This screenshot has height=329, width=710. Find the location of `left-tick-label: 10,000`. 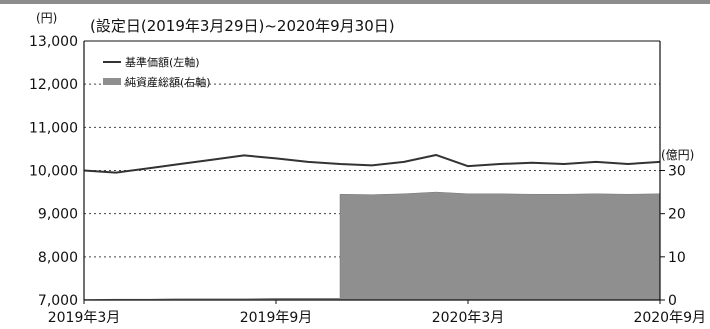

left-tick-label: 10,000 is located at coordinates (53, 172).